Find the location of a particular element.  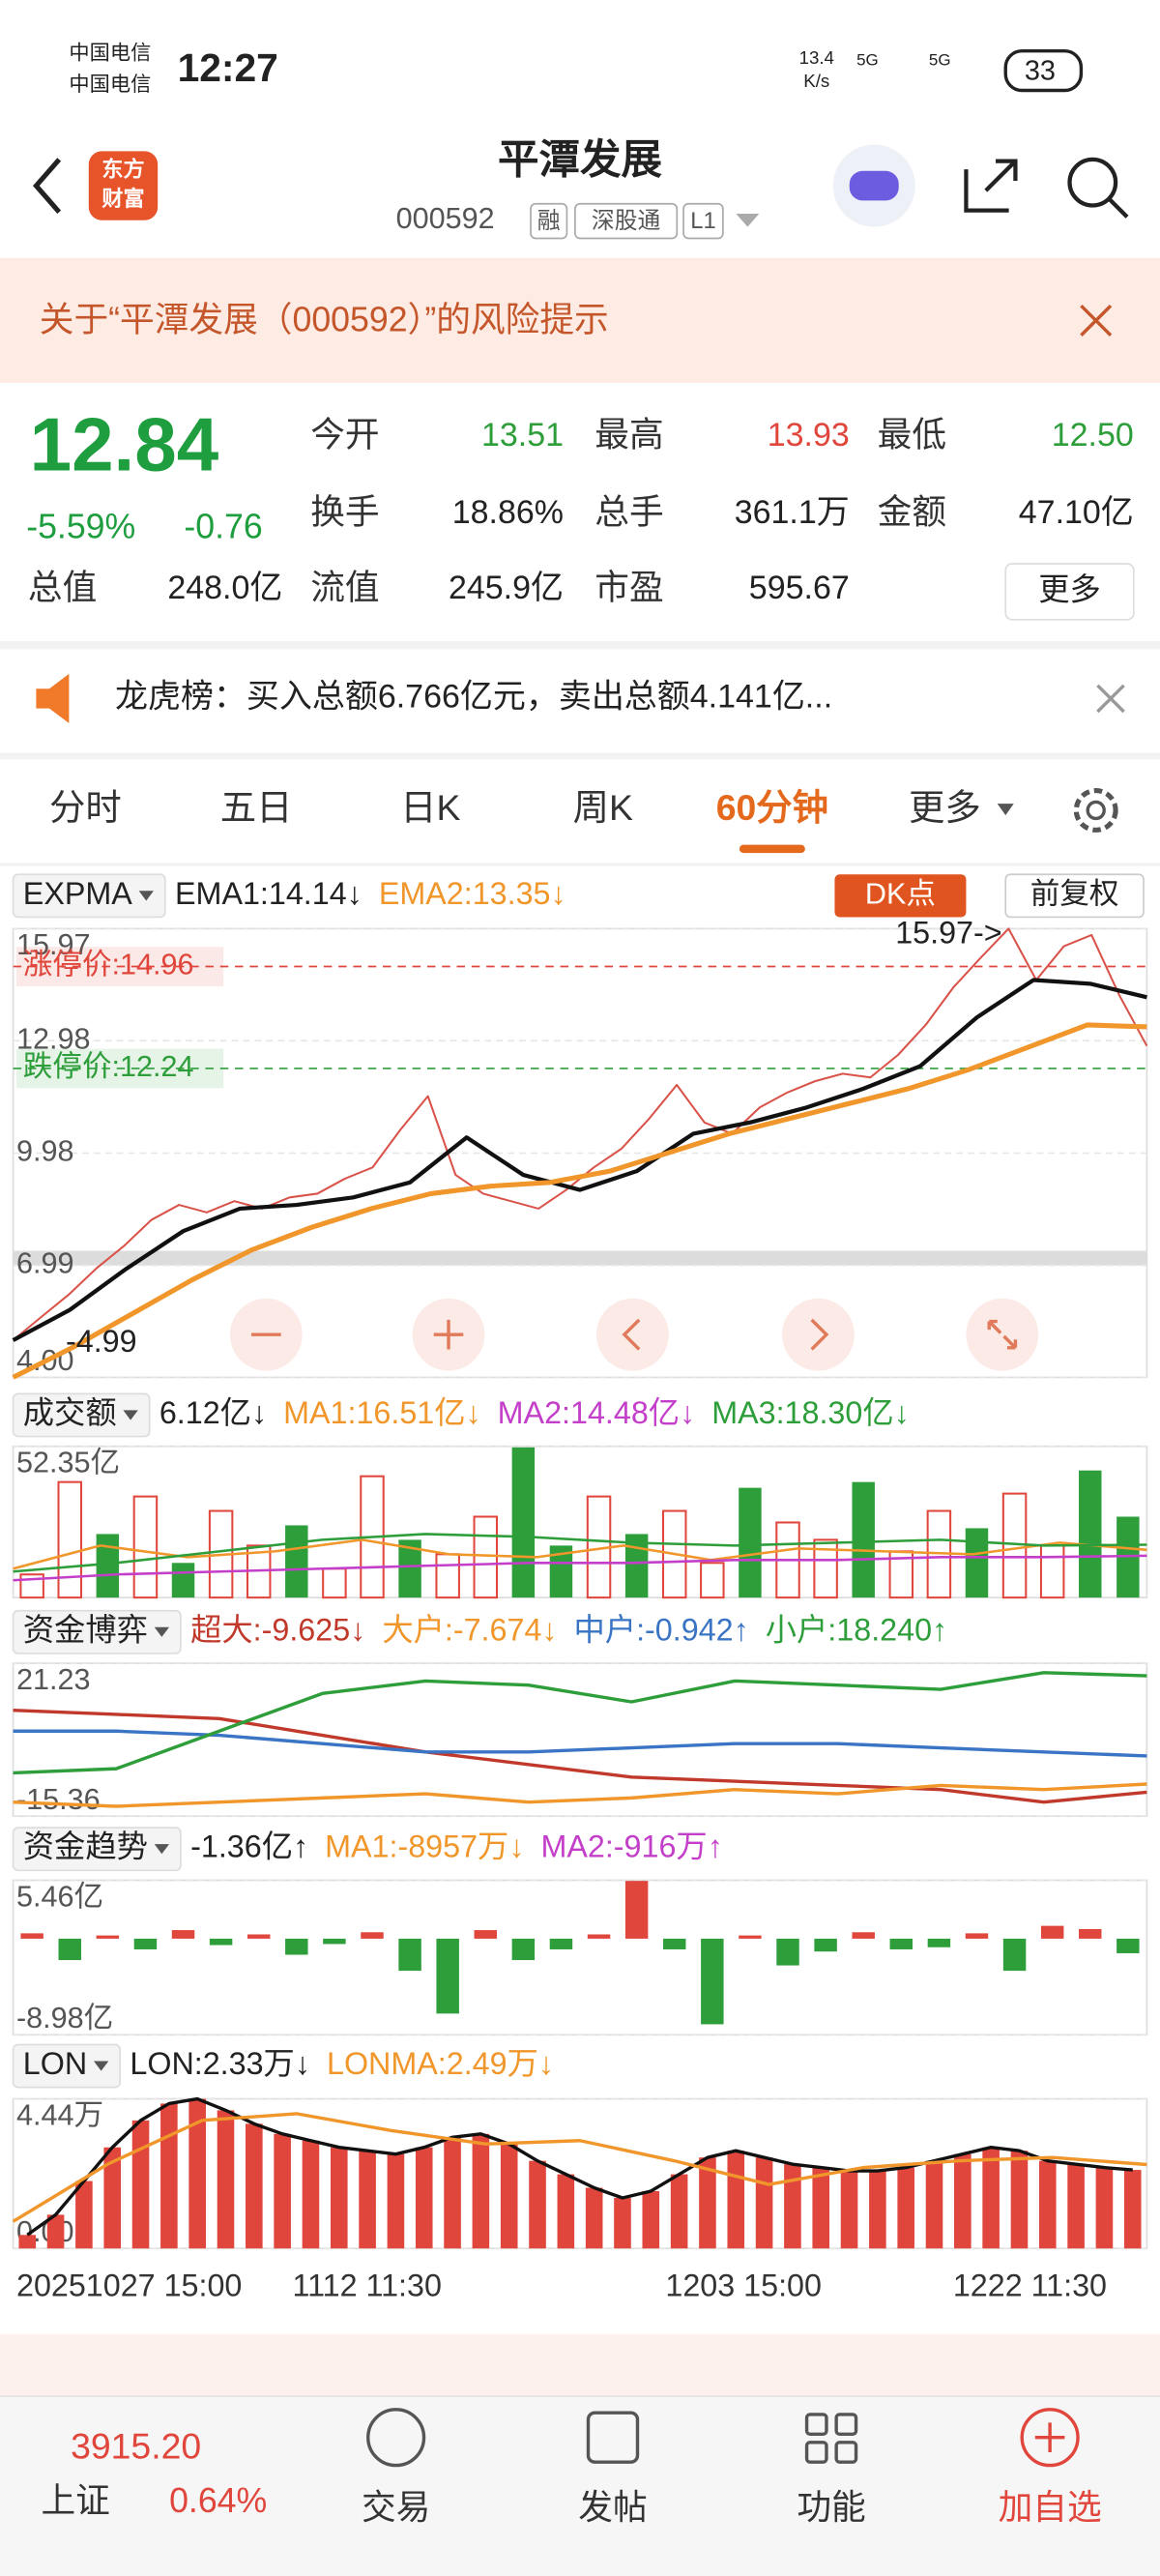

stat-value: 595.67 is located at coordinates (799, 588).